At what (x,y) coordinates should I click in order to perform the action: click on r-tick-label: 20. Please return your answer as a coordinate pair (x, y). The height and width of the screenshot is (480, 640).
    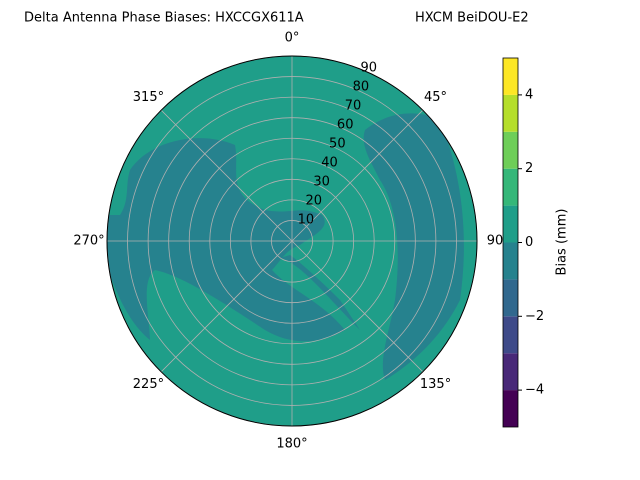
    Looking at the image, I should click on (313, 201).